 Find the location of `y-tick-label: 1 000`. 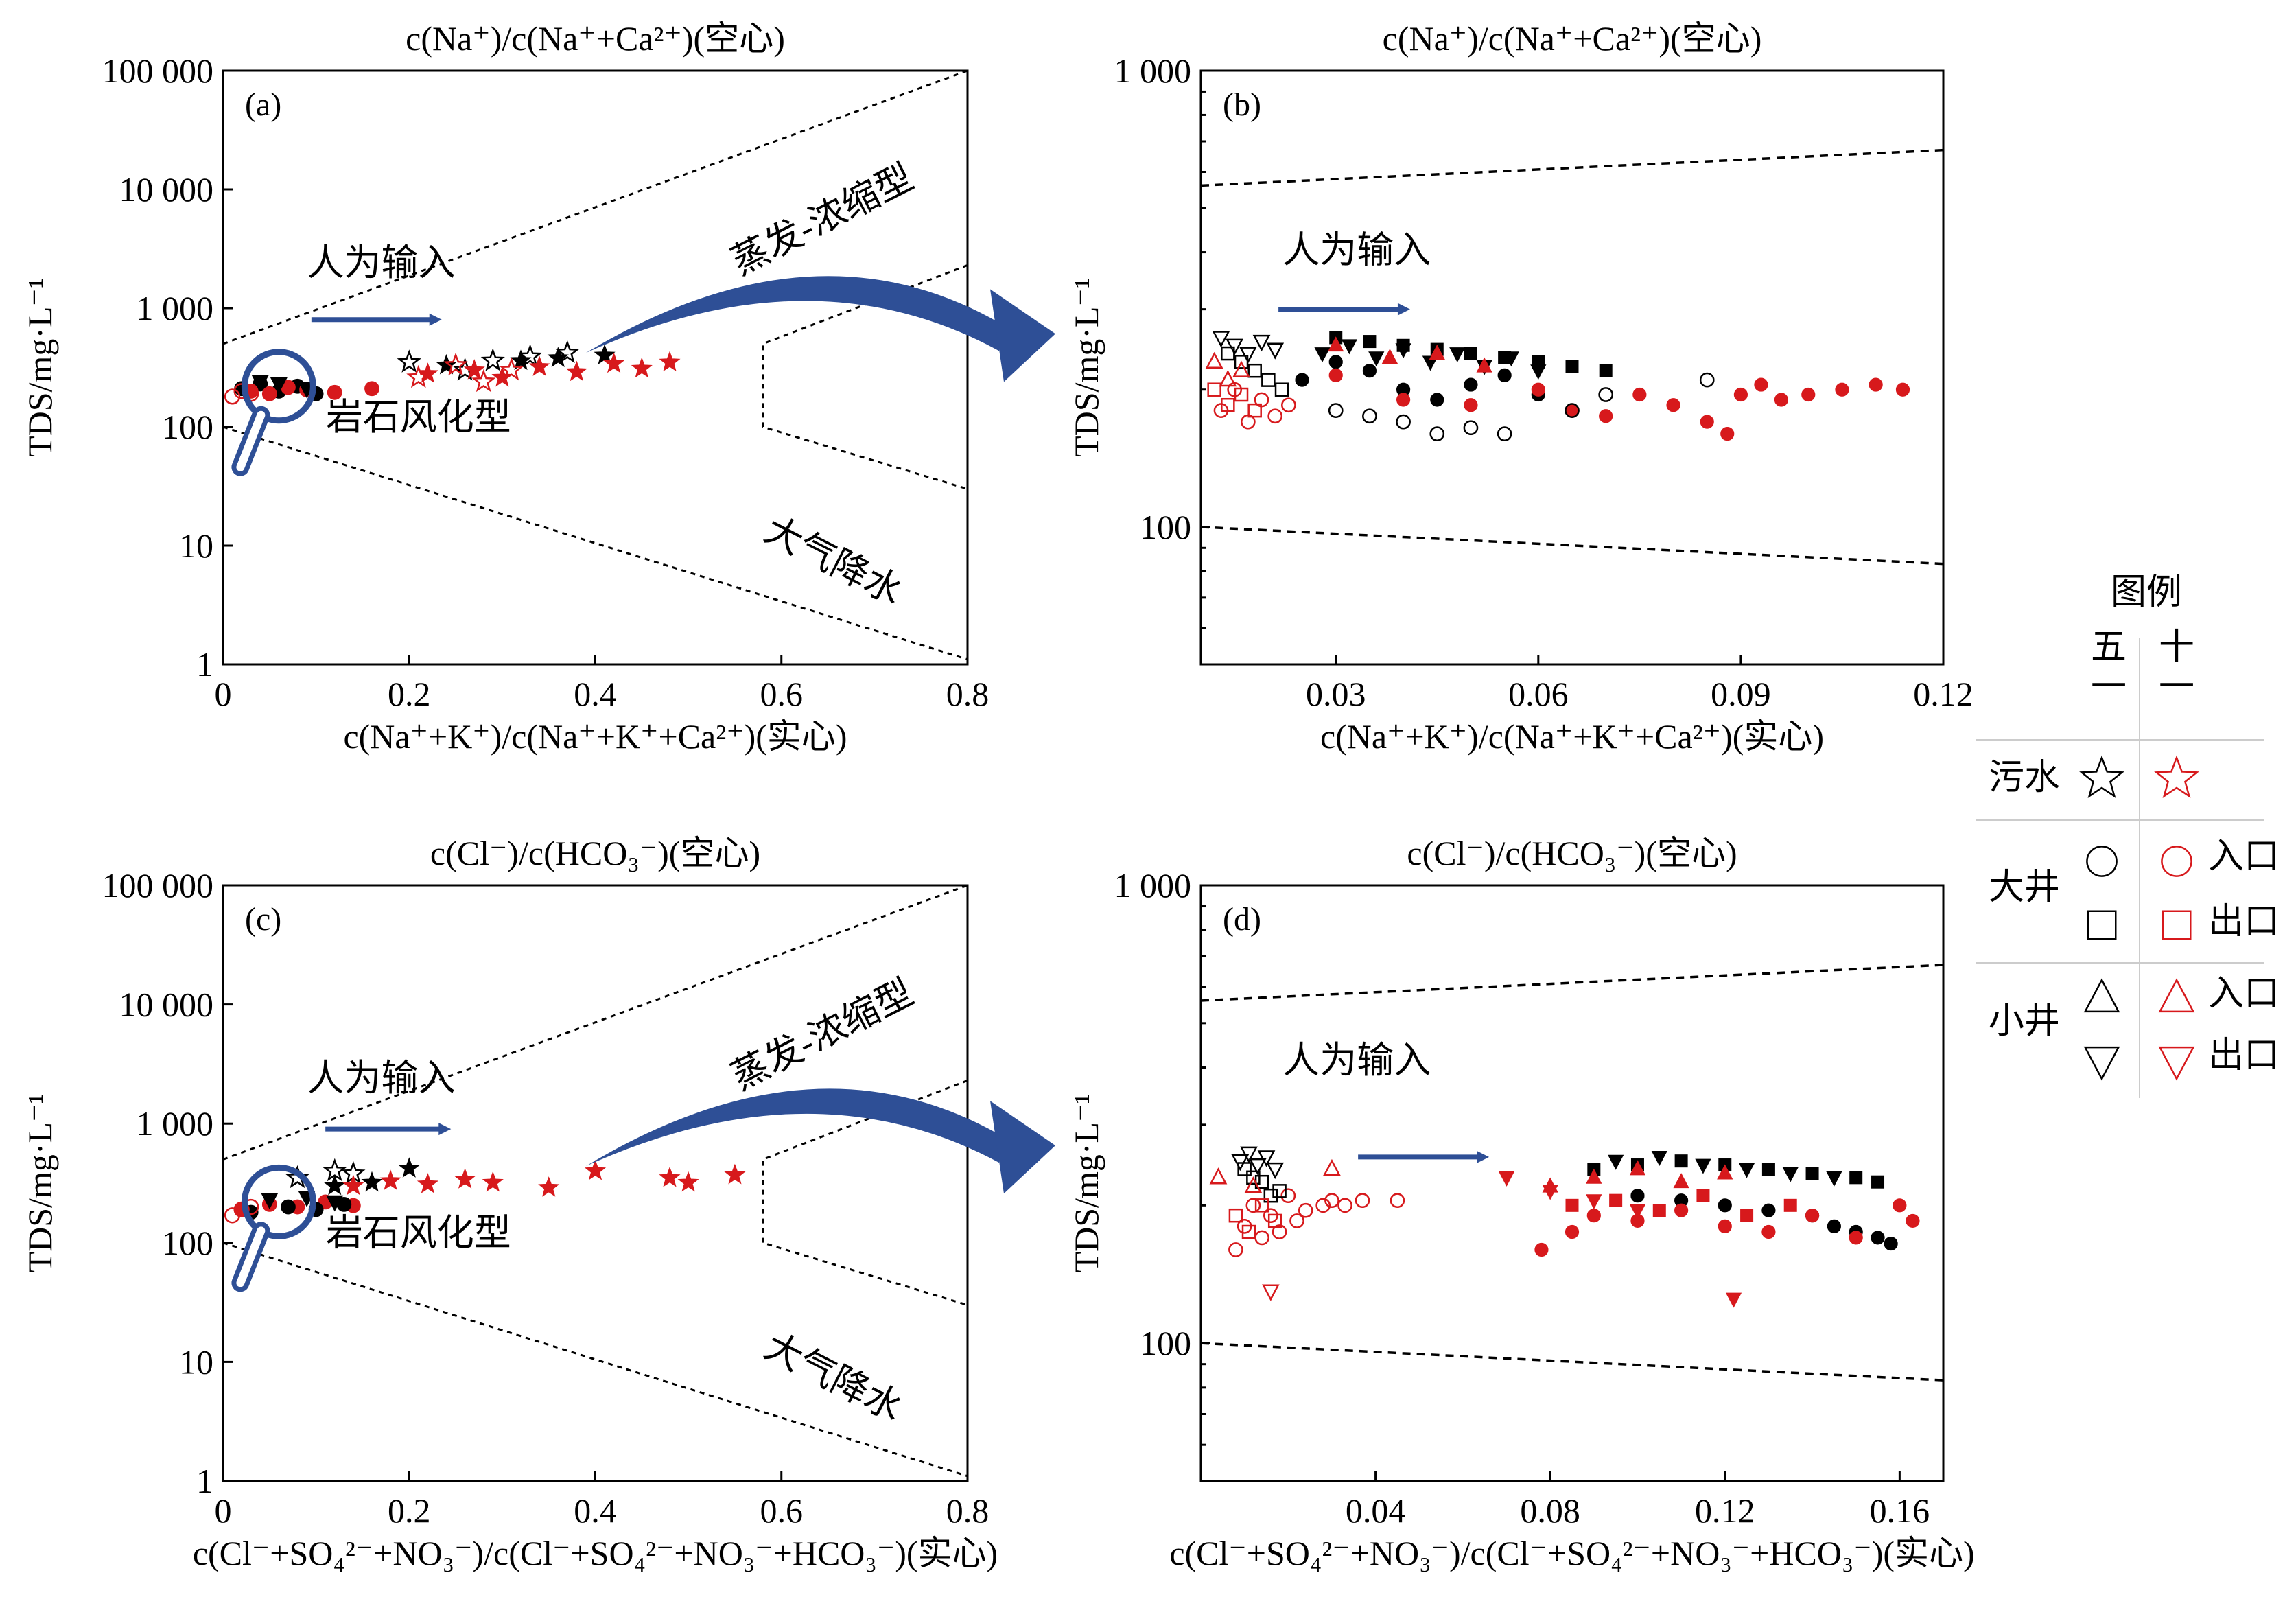

y-tick-label: 1 000 is located at coordinates (175, 308).